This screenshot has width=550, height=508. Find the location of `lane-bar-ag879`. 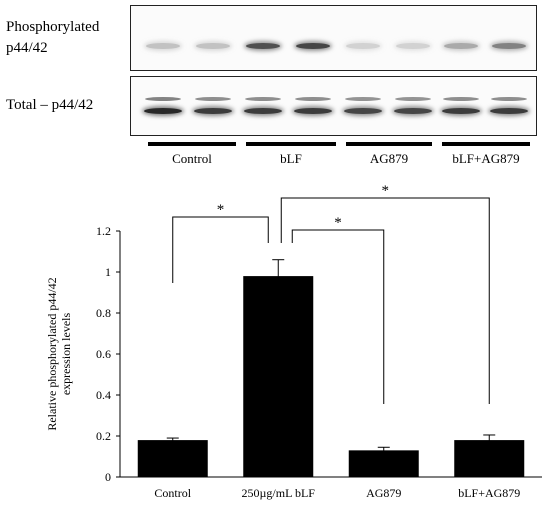

lane-bar-ag879 is located at coordinates (389, 144).